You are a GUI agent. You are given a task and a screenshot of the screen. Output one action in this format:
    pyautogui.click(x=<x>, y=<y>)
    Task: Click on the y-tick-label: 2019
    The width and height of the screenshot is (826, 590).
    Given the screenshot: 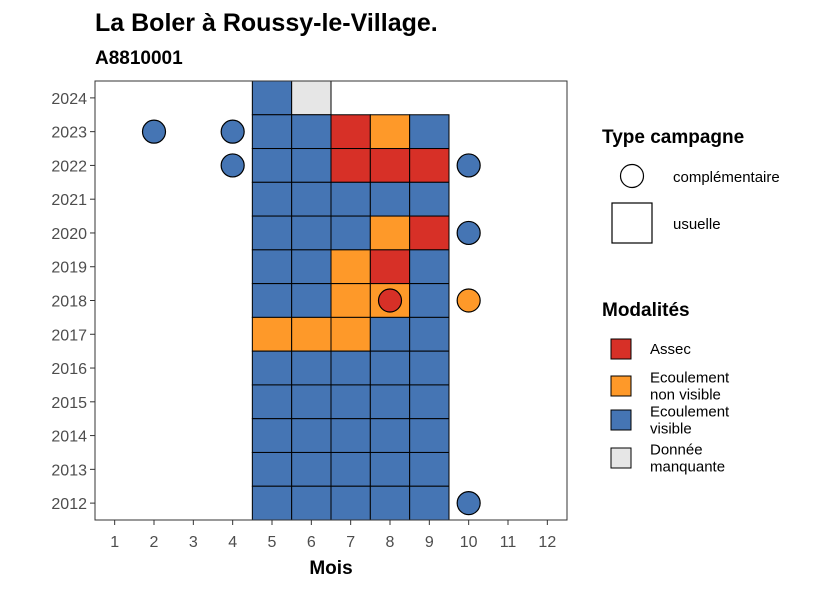 What is the action you would take?
    pyautogui.click(x=69, y=268)
    